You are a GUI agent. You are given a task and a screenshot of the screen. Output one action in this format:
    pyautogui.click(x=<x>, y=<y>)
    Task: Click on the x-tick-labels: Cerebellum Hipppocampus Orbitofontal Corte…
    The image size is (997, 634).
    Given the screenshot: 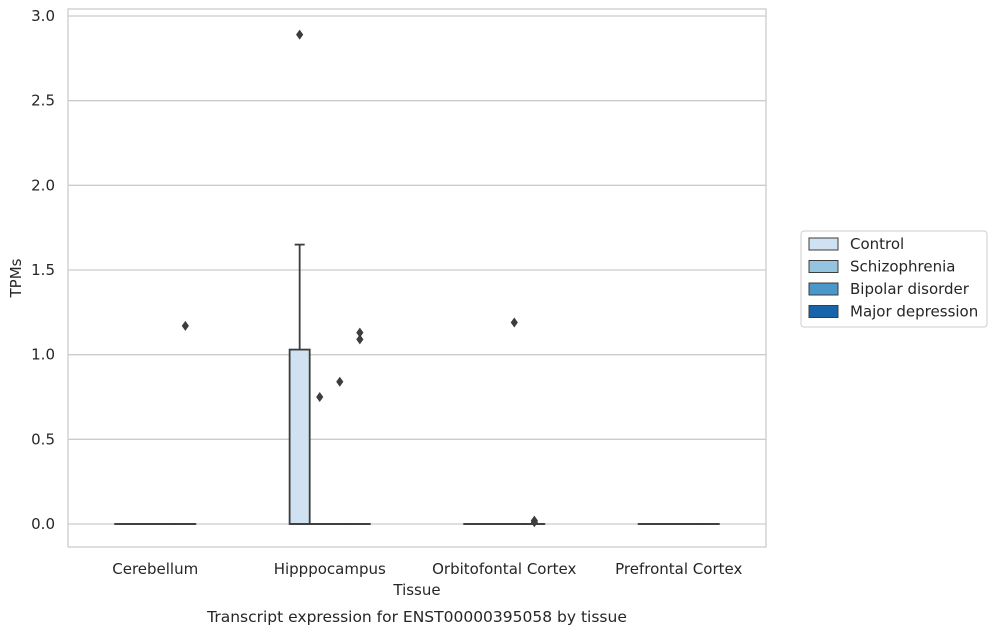 What is the action you would take?
    pyautogui.click(x=427, y=569)
    